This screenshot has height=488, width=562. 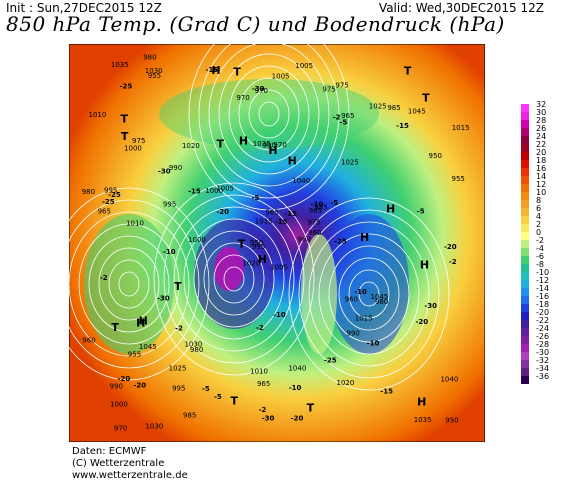 What do you see at coordinates (118, 463) in the screenshot?
I see `credit-copyright: (C) Wetterzentrale` at bounding box center [118, 463].